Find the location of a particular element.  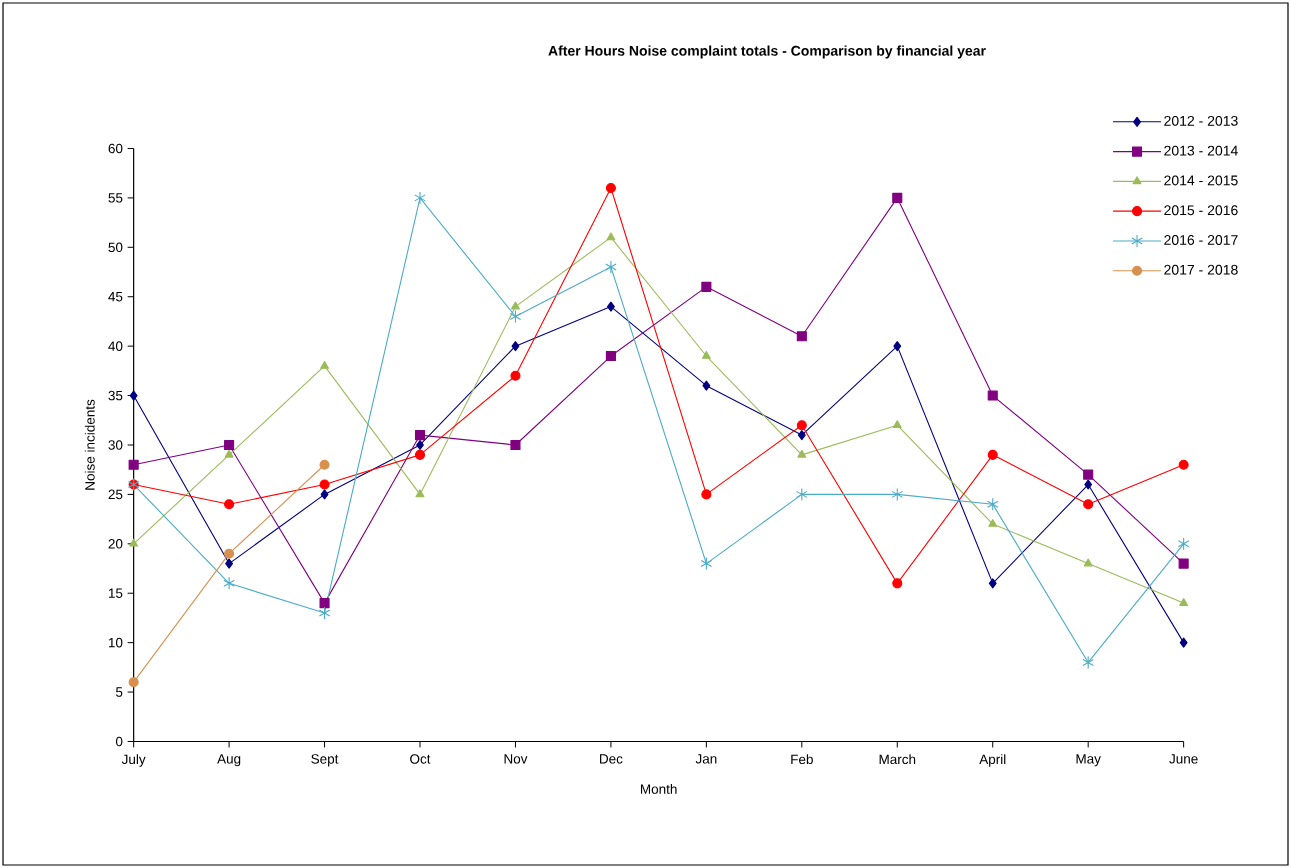

y-tick-label: 5 is located at coordinates (119, 692).